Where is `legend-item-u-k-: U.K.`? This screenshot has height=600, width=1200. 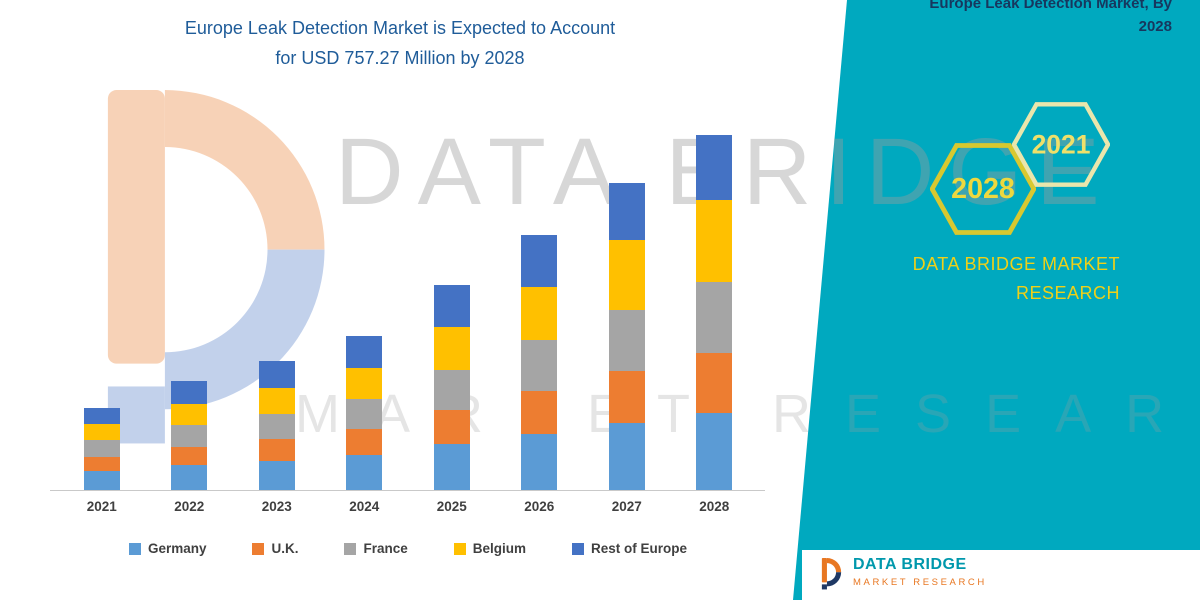 legend-item-u-k-: U.K. is located at coordinates (275, 548).